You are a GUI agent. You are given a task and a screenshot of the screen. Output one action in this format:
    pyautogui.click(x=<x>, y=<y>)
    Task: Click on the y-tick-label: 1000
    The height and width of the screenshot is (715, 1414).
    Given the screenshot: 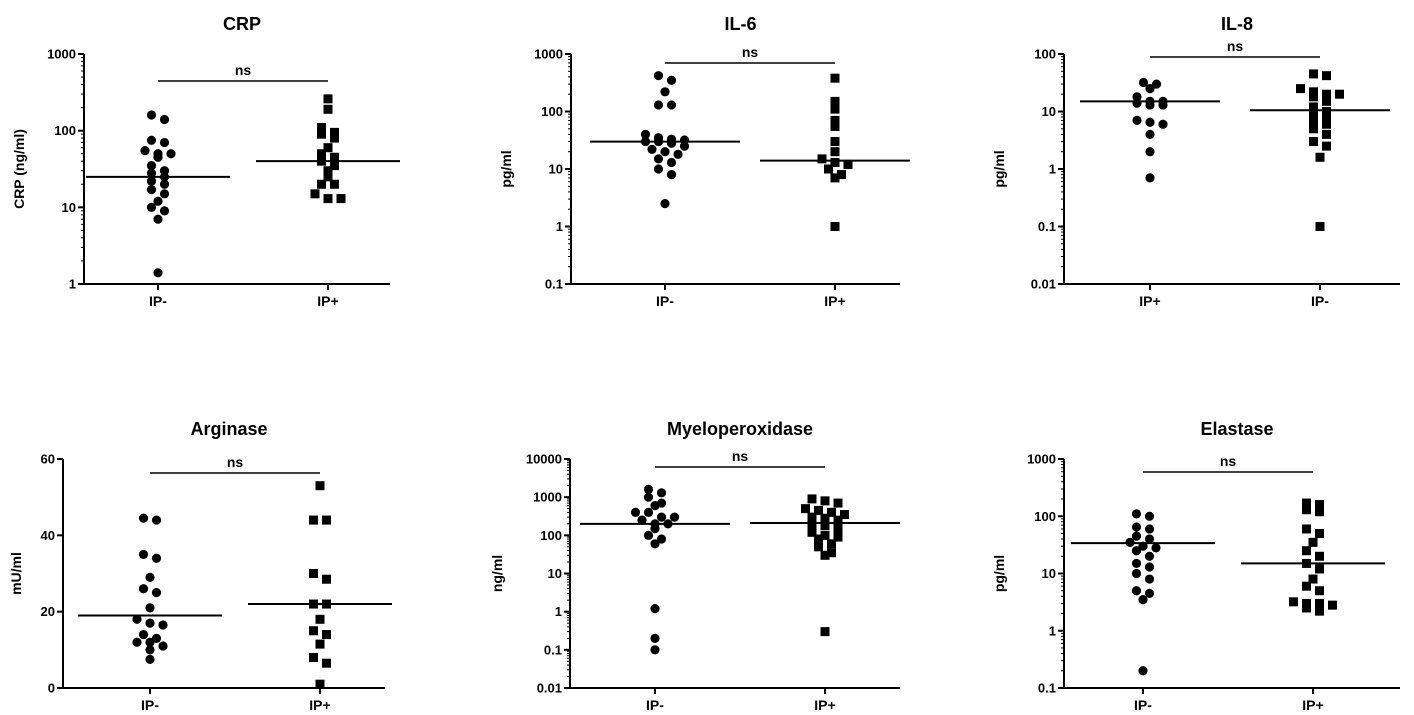 What is the action you would take?
    pyautogui.click(x=547, y=497)
    